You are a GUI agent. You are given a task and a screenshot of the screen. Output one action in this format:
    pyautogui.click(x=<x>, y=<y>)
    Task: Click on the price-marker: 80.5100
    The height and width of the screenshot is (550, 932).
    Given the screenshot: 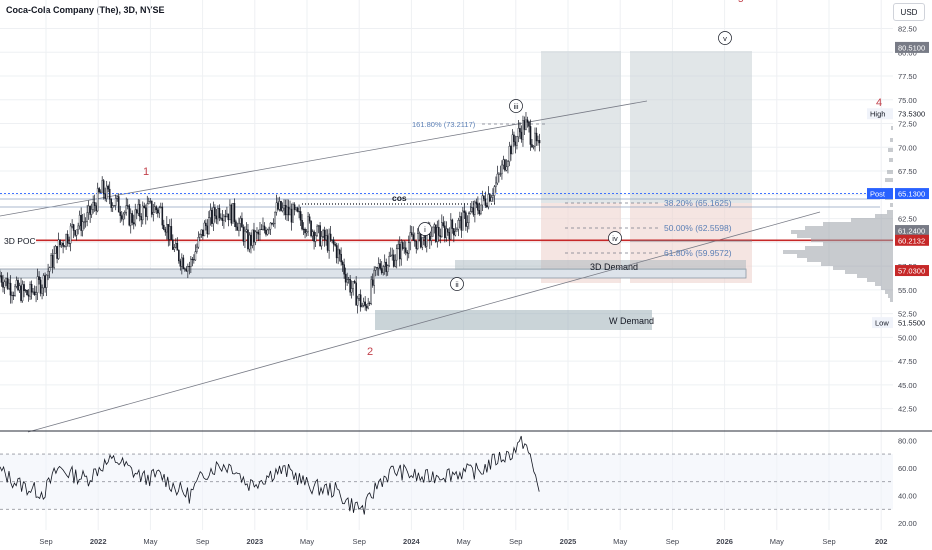 What is the action you would take?
    pyautogui.click(x=912, y=47)
    